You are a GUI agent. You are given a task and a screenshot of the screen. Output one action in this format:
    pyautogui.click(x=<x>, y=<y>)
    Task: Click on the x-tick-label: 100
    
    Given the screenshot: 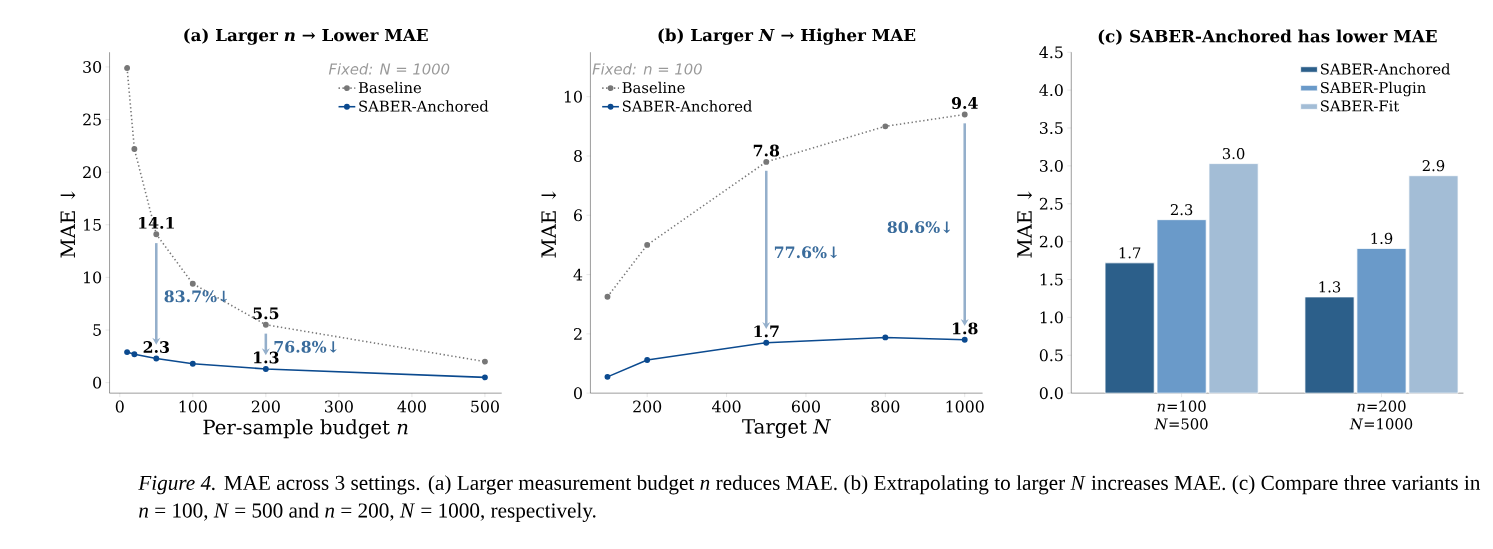 What is the action you would take?
    pyautogui.click(x=193, y=406)
    